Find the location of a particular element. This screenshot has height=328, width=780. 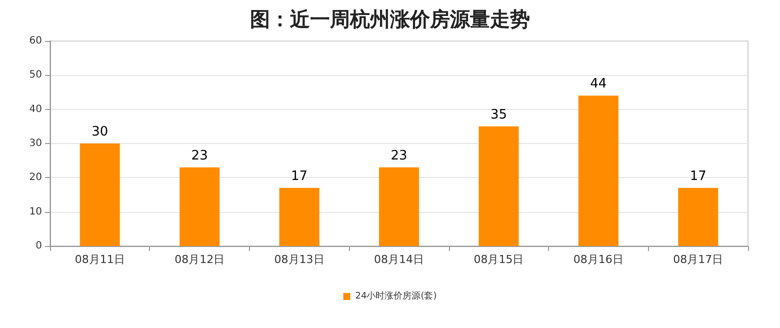

x-tick-label: 08月16日 is located at coordinates (598, 259).